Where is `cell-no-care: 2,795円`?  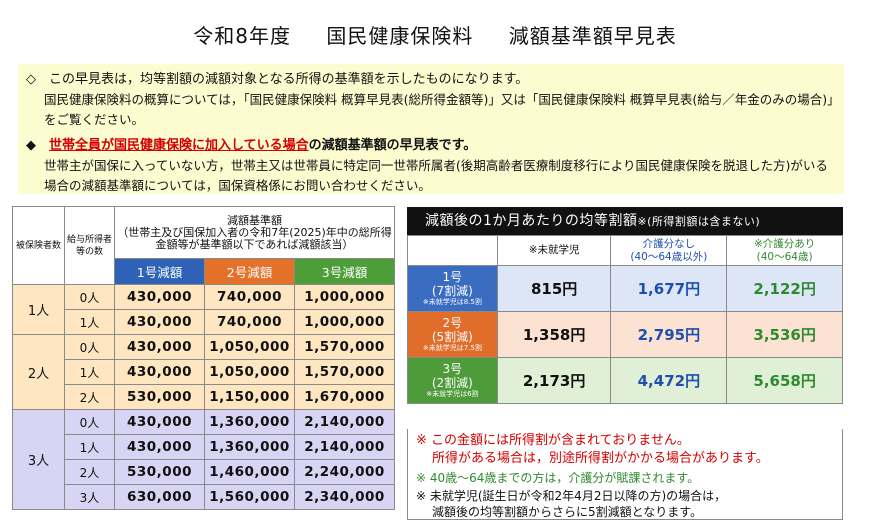
cell-no-care: 2,795円 is located at coordinates (669, 334).